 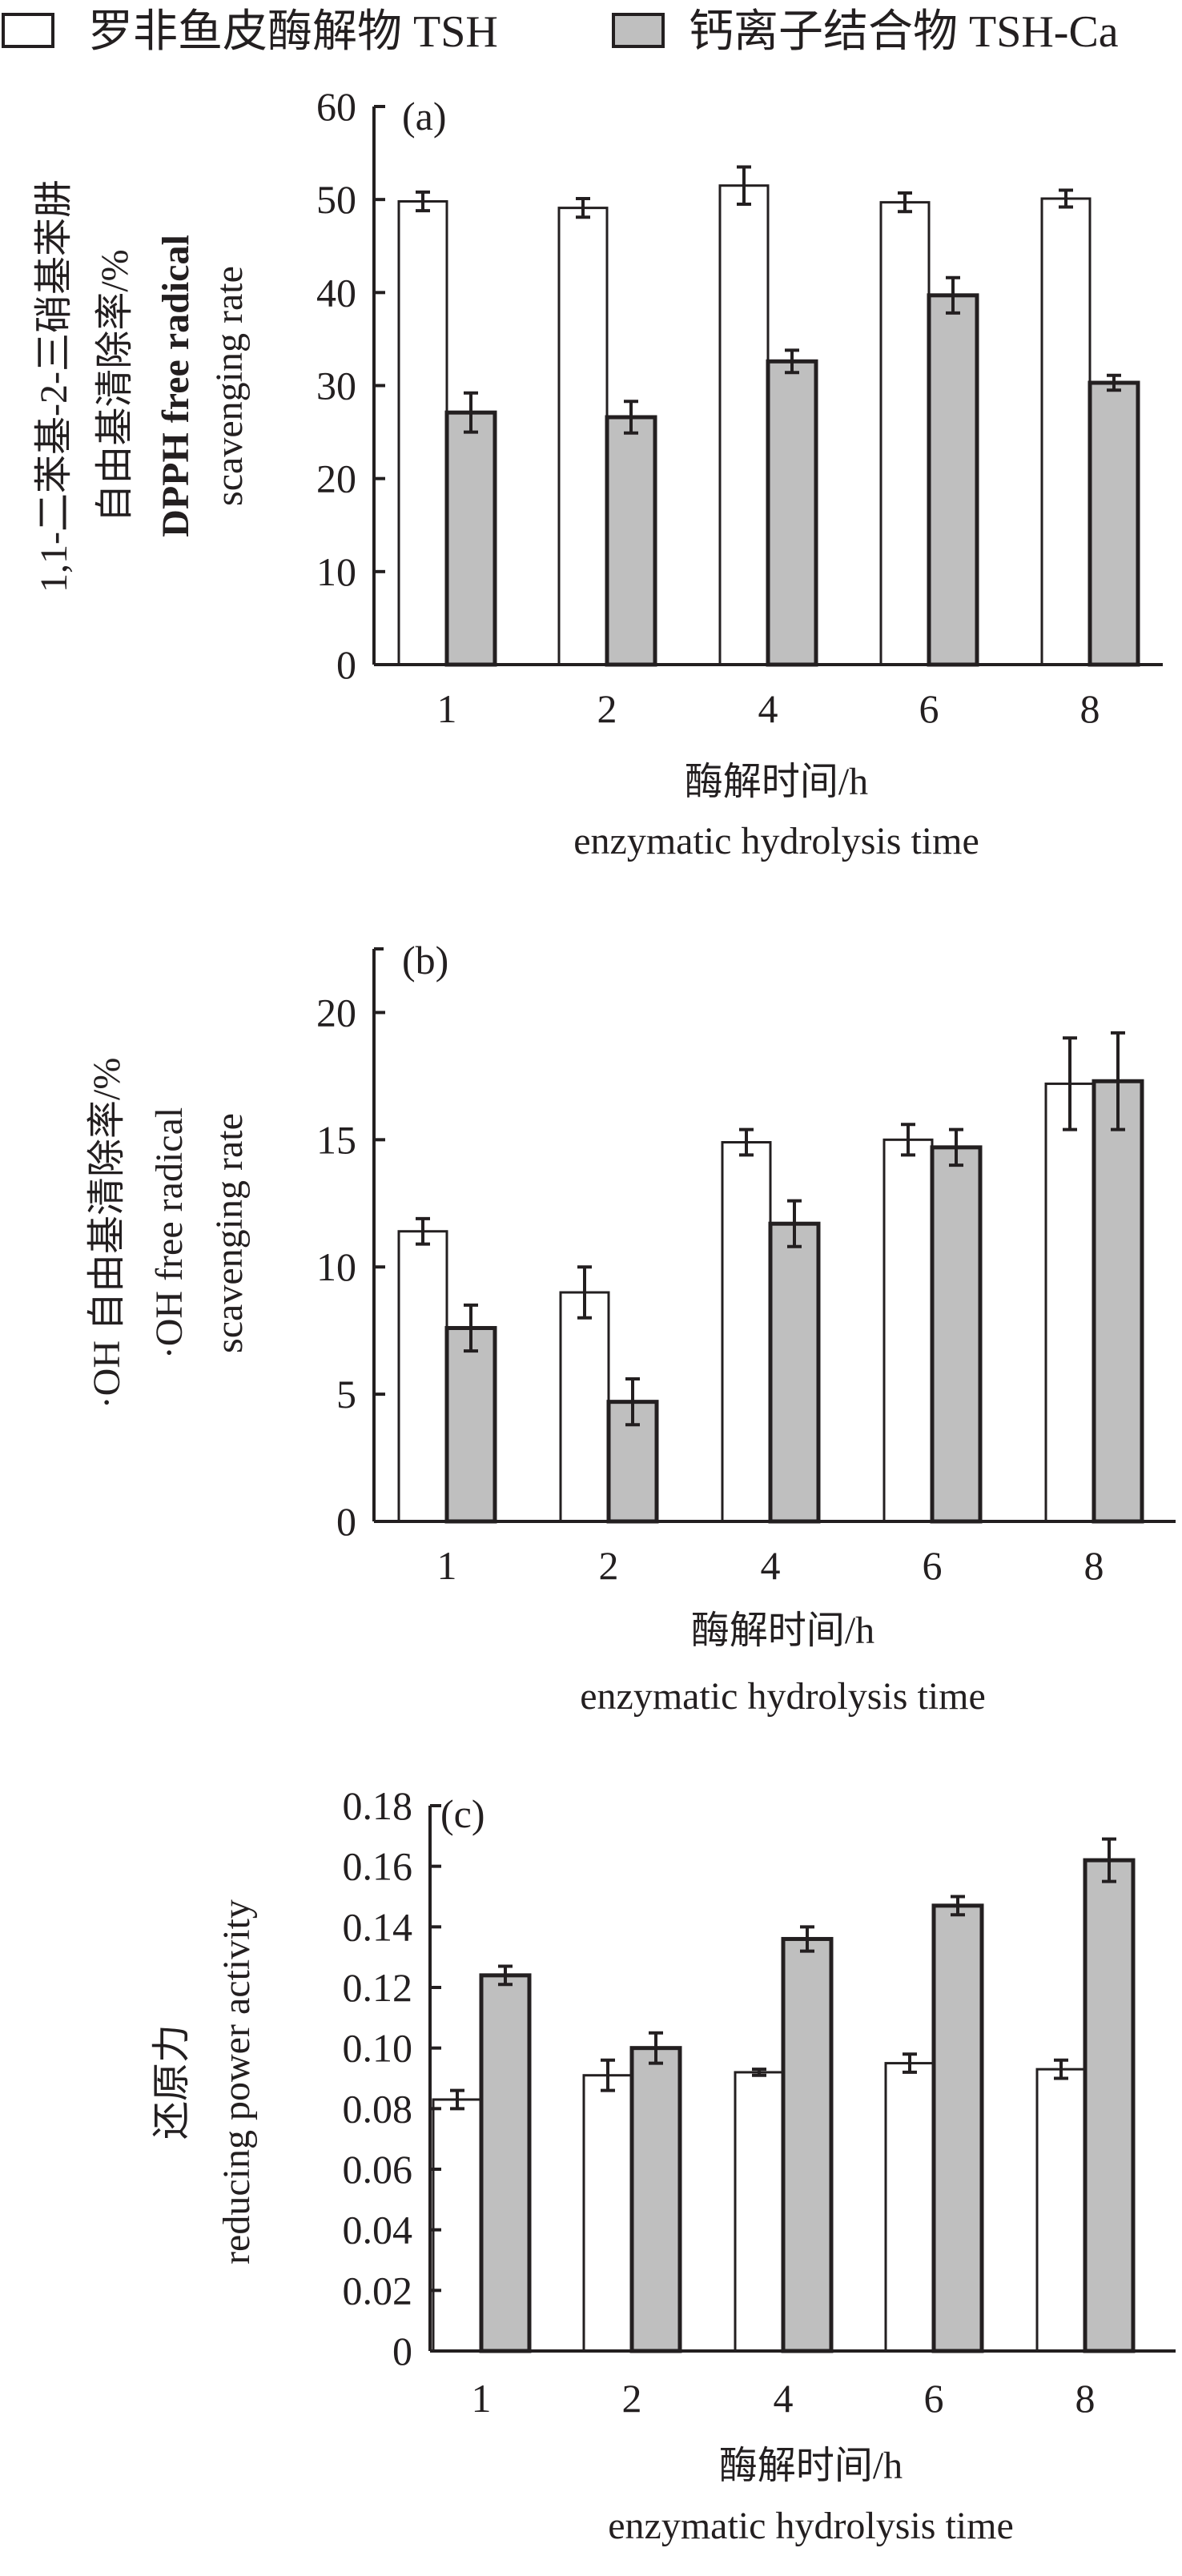 What do you see at coordinates (336, 199) in the screenshot?
I see `y-tick-label: 50` at bounding box center [336, 199].